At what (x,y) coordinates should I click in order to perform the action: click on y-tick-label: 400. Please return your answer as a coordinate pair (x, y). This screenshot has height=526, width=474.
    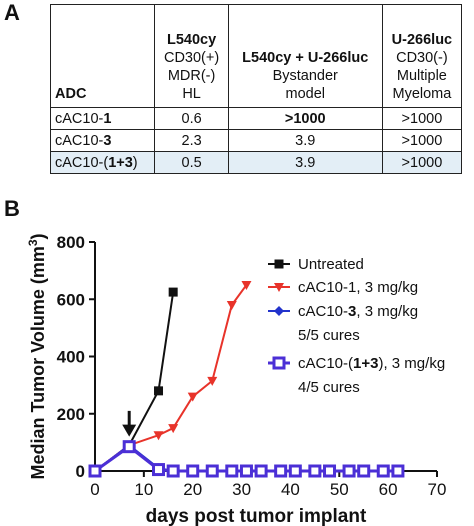
    Looking at the image, I should click on (71, 357).